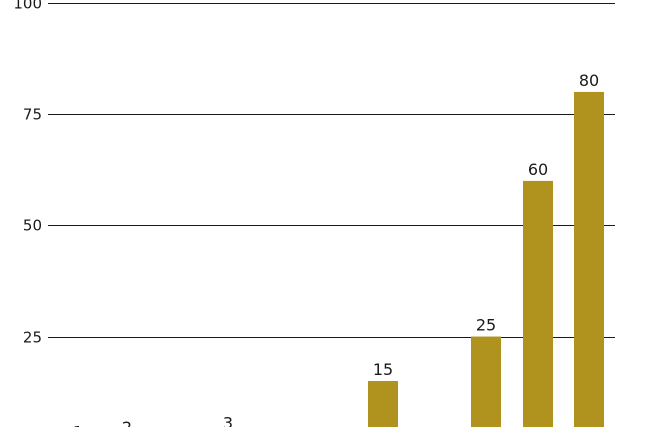 The height and width of the screenshot is (427, 650). Describe the element at coordinates (27, 173) in the screenshot. I see `y-axis-ticks: 25 50 75 100` at that location.